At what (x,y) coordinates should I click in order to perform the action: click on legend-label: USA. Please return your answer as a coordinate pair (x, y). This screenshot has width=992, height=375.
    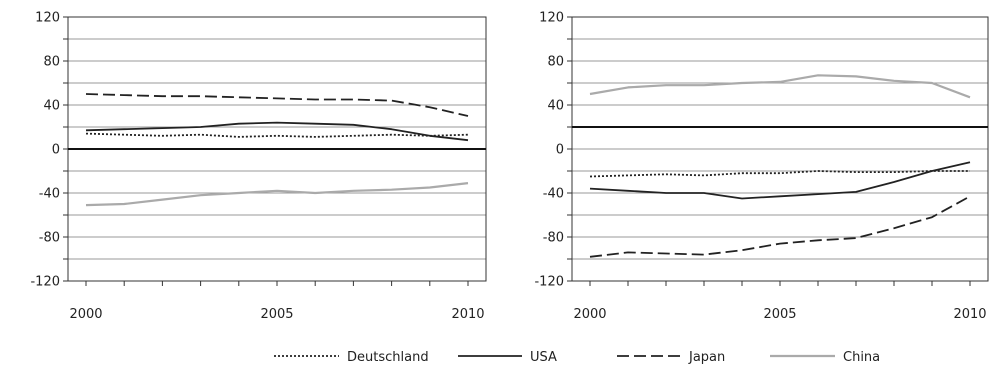
    Looking at the image, I should click on (543, 357).